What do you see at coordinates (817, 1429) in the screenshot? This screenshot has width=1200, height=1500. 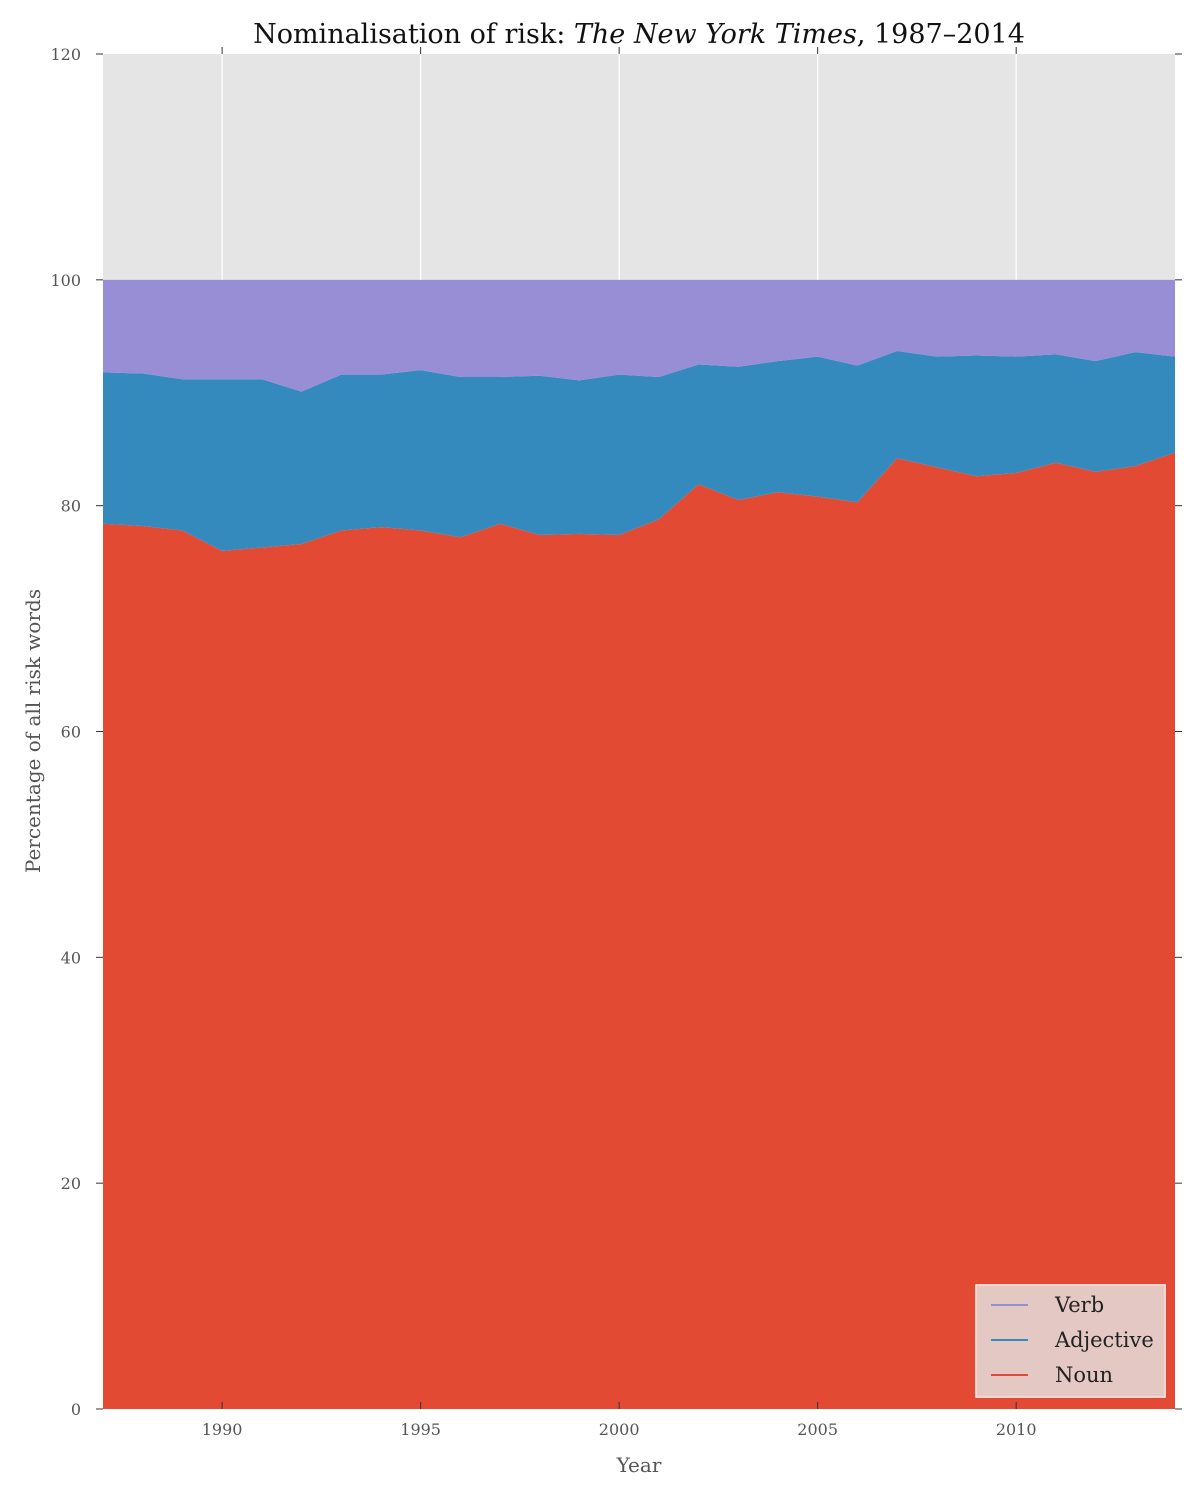 I see `x-tick-label: 2005` at bounding box center [817, 1429].